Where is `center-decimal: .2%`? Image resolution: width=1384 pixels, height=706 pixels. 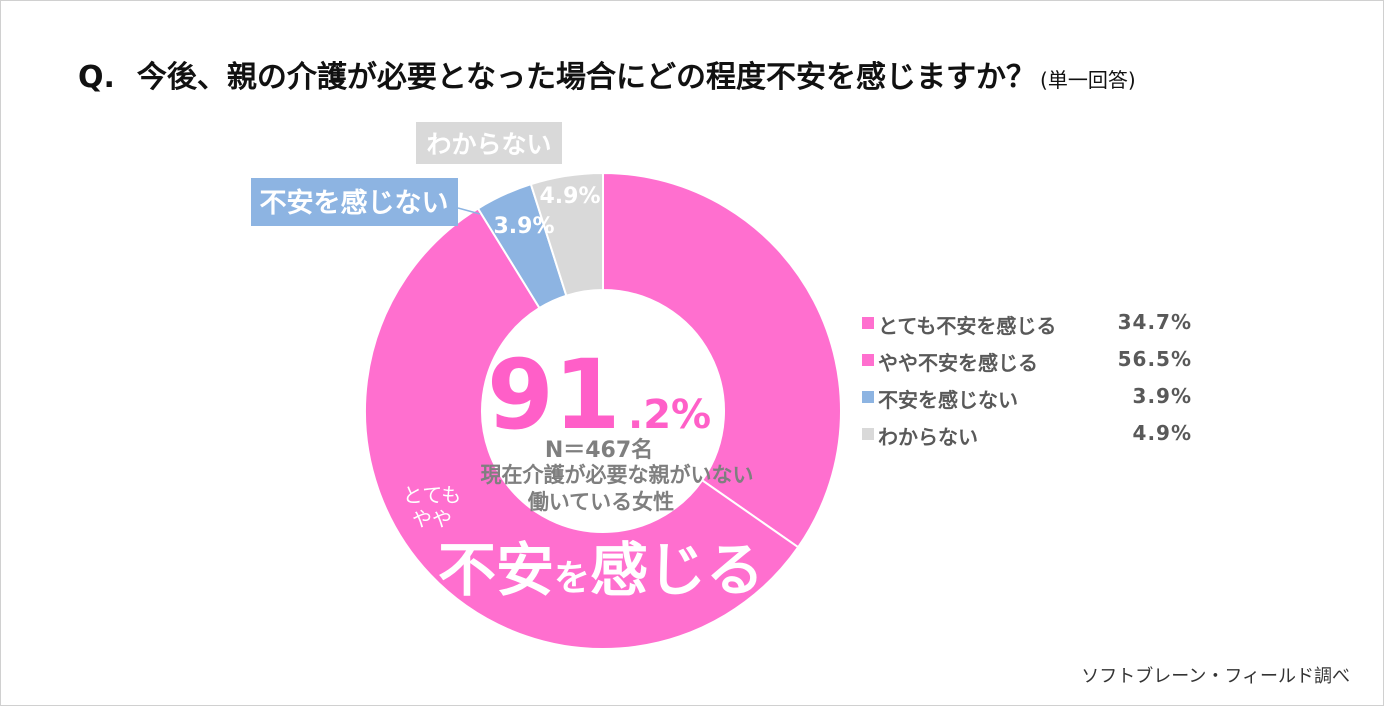 center-decimal: .2% is located at coordinates (669, 415).